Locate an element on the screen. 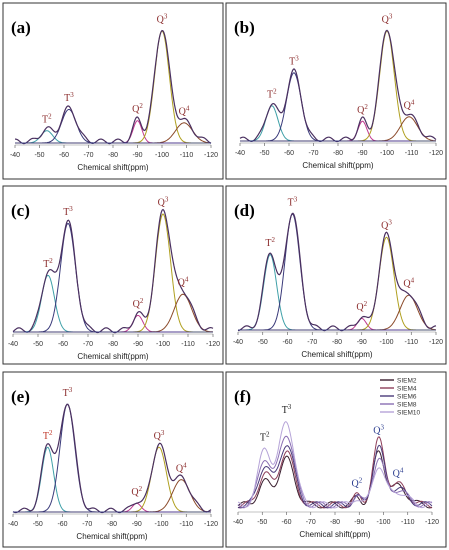 The height and width of the screenshot is (550, 449). legend-label: SIEM8 is located at coordinates (407, 405).